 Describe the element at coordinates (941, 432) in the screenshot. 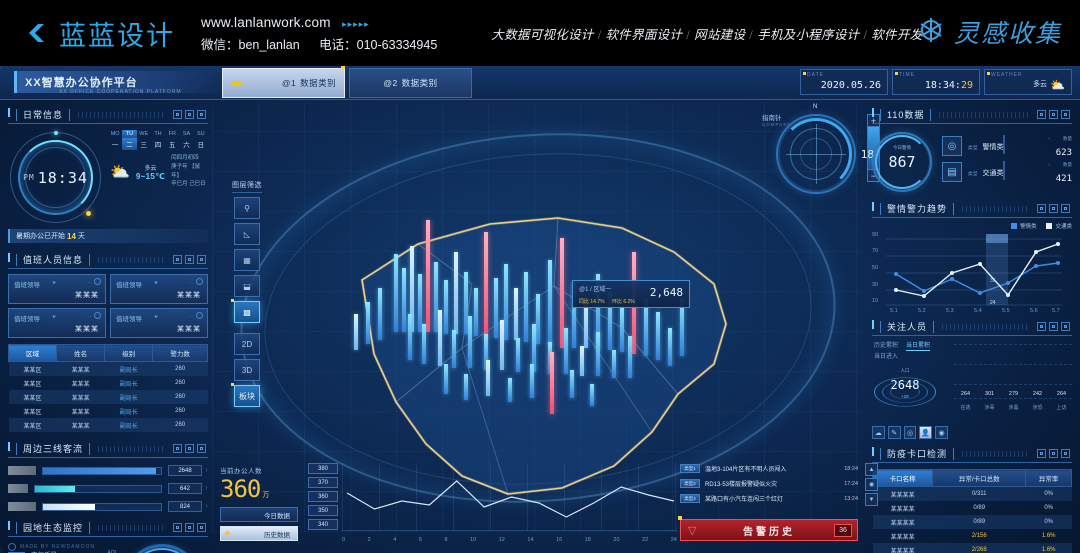

I see `eye-icon: ◉` at that location.